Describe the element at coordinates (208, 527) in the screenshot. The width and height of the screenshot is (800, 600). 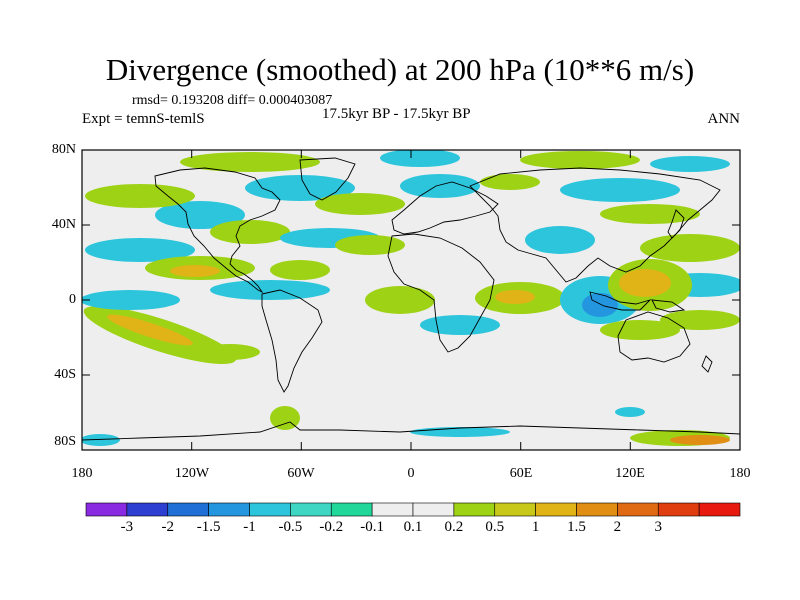
I see `colorbar-label-2: -1.5` at that location.